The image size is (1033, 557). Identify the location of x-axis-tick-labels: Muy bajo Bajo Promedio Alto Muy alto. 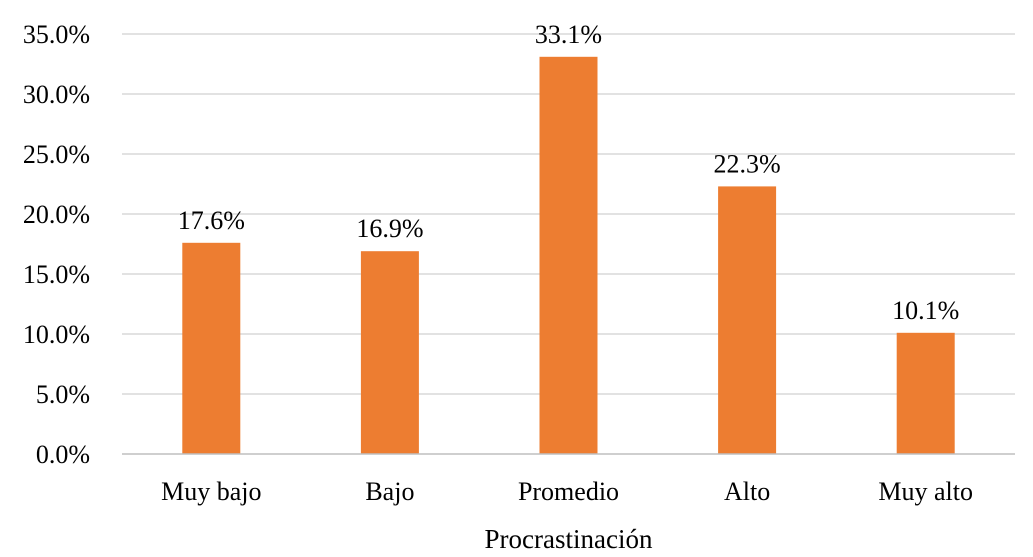
(567, 491).